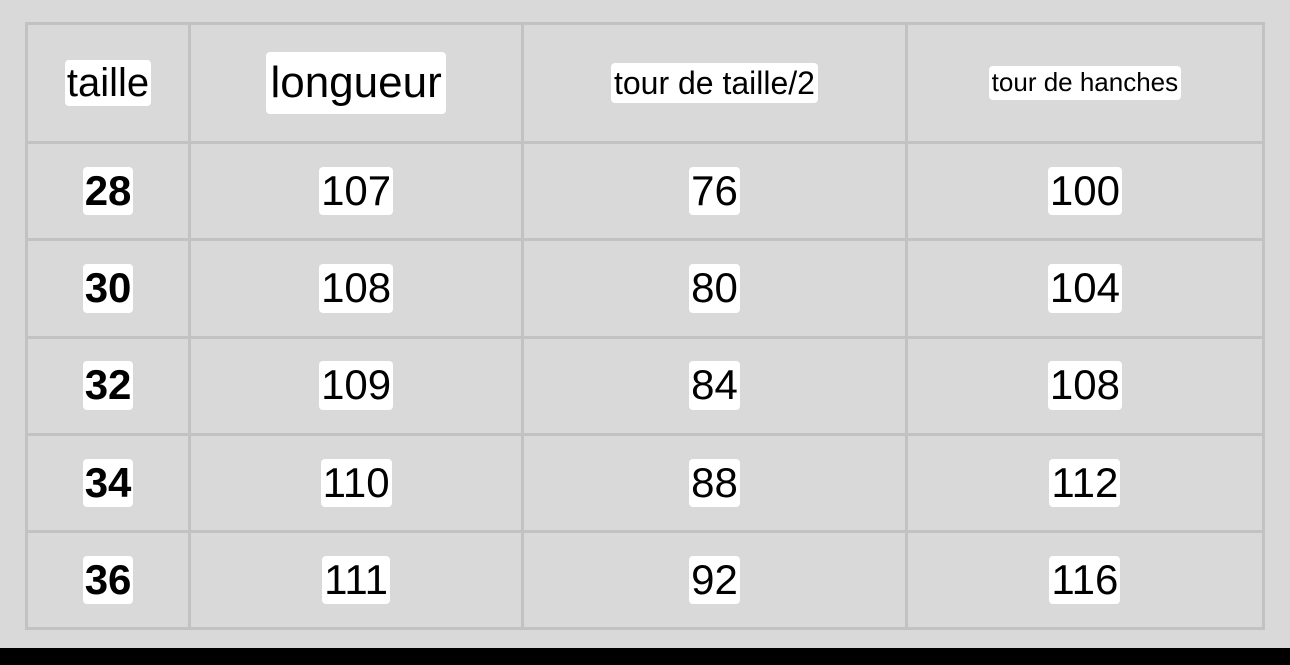  I want to click on table-row: 30 108 80 104, so click(645, 288).